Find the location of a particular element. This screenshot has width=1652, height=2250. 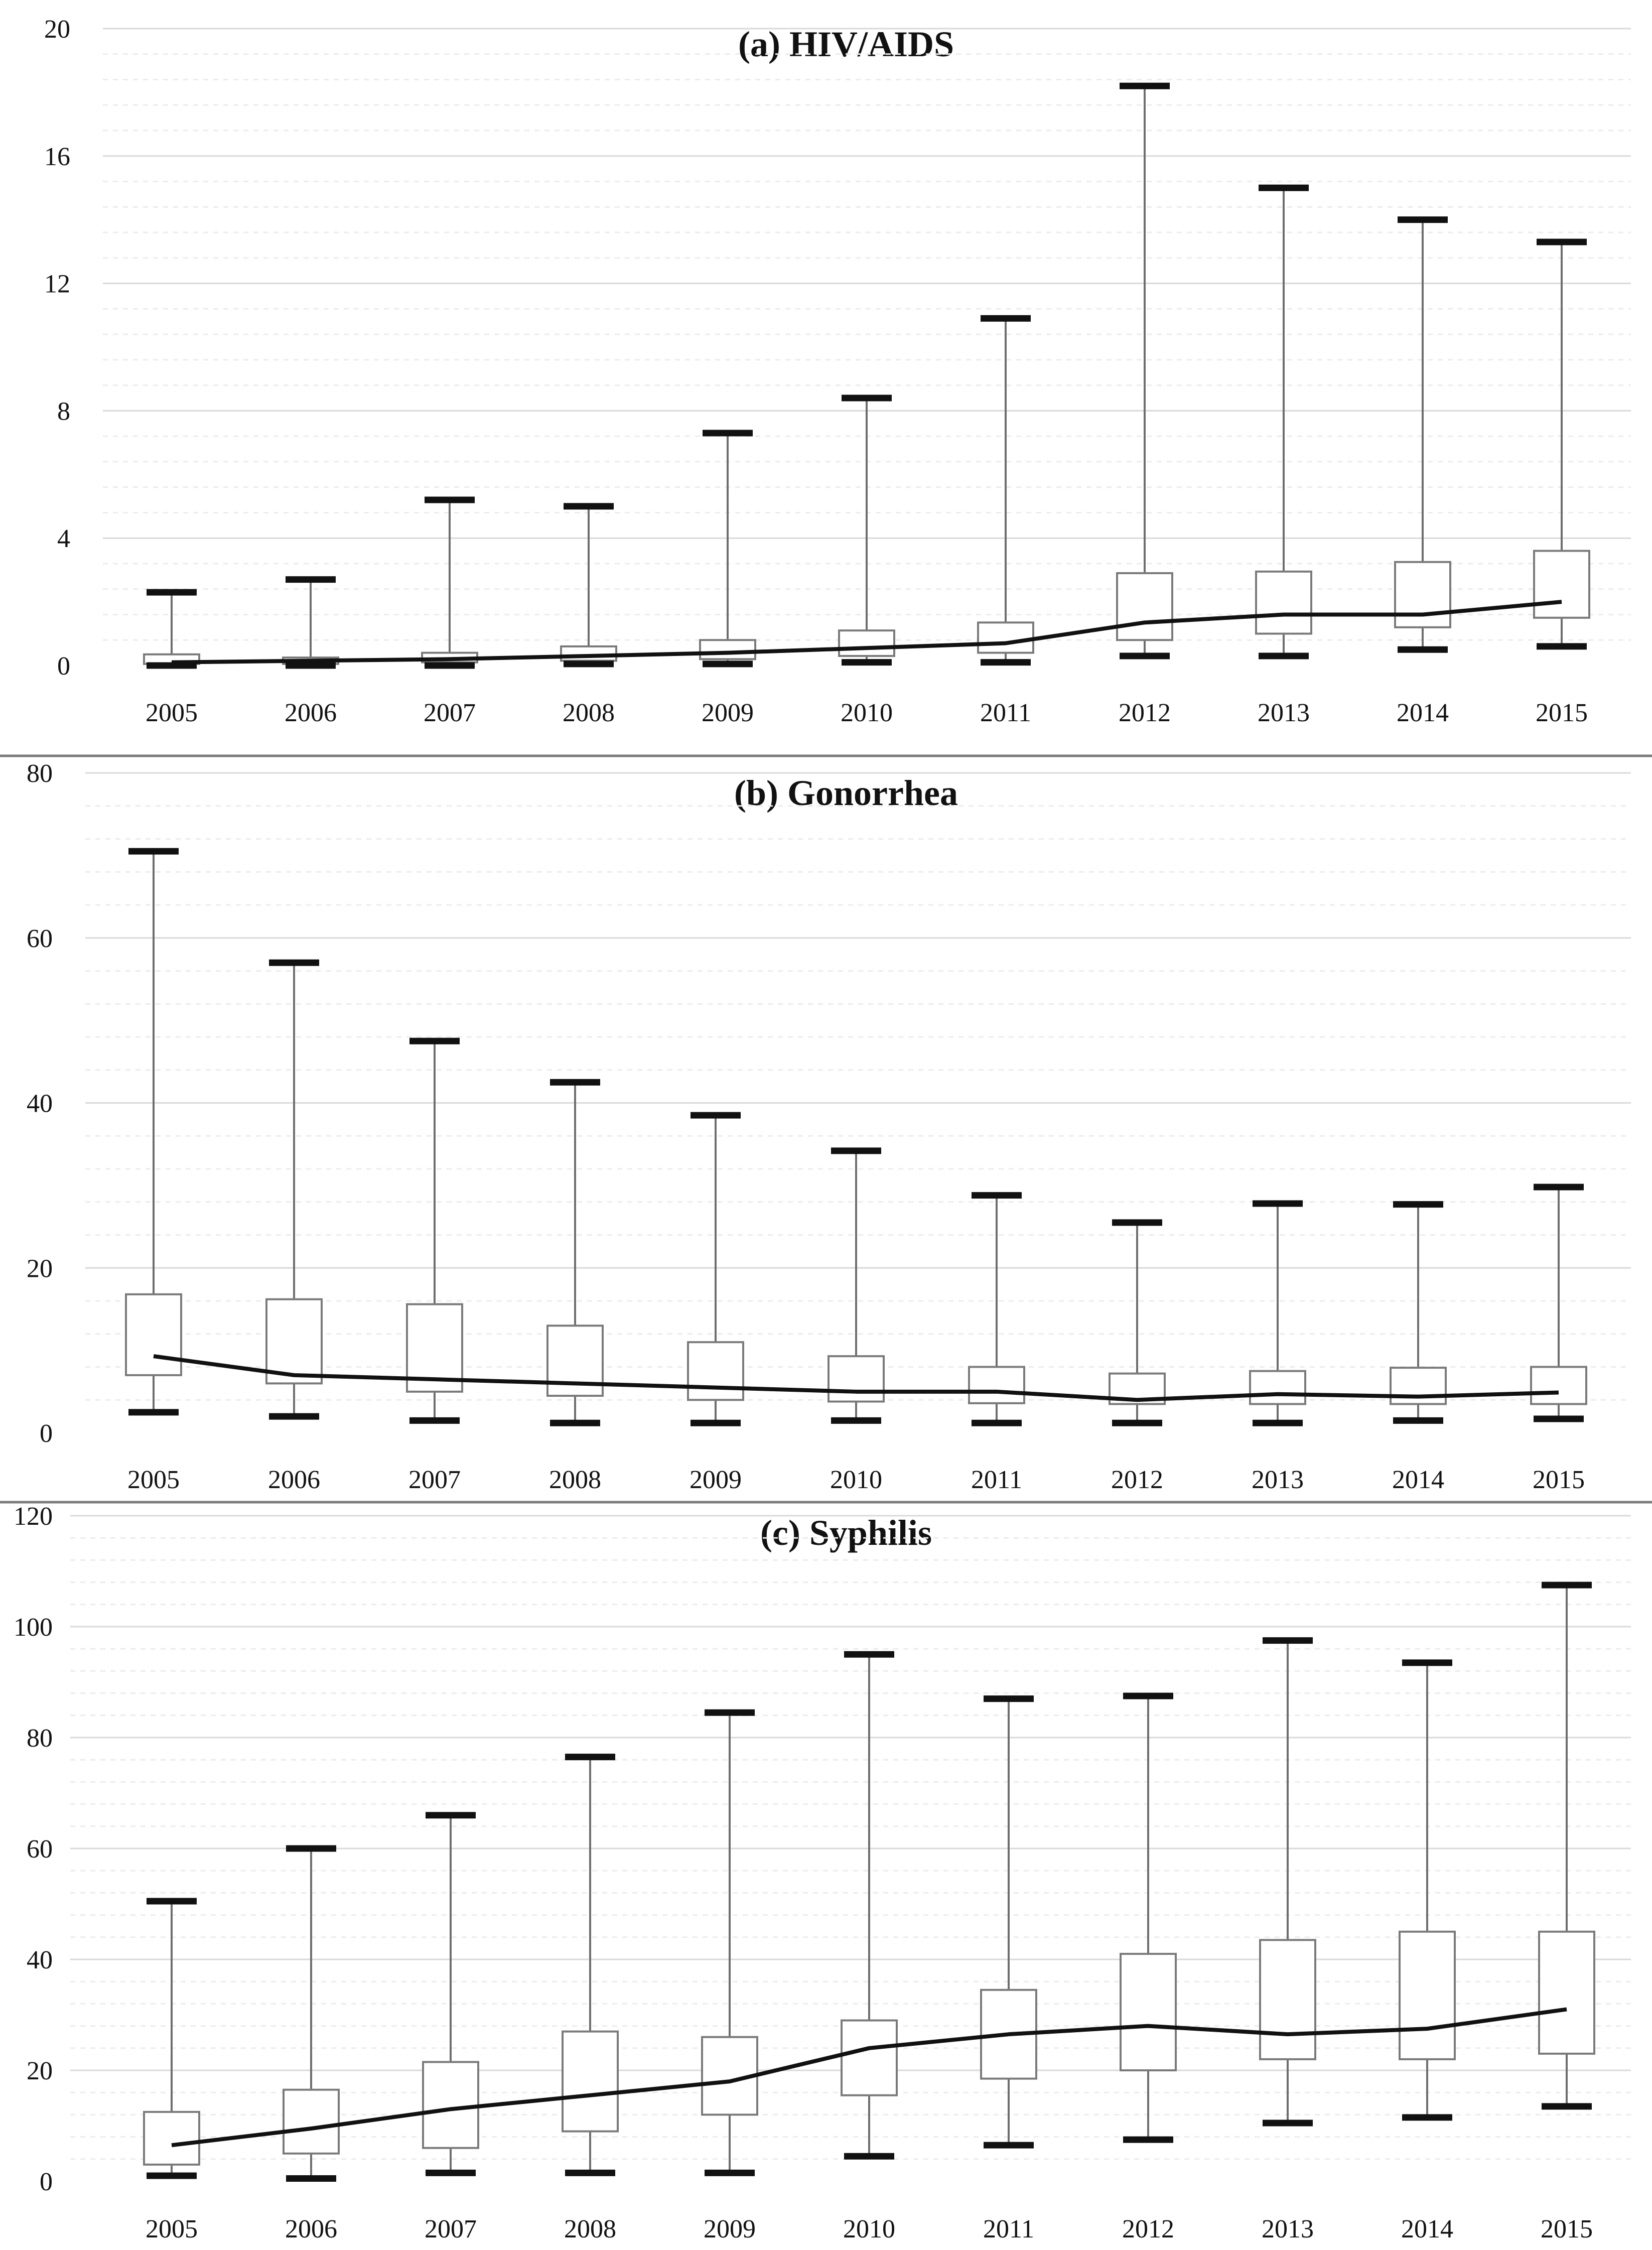

y-tick-label: 12 is located at coordinates (57, 284).